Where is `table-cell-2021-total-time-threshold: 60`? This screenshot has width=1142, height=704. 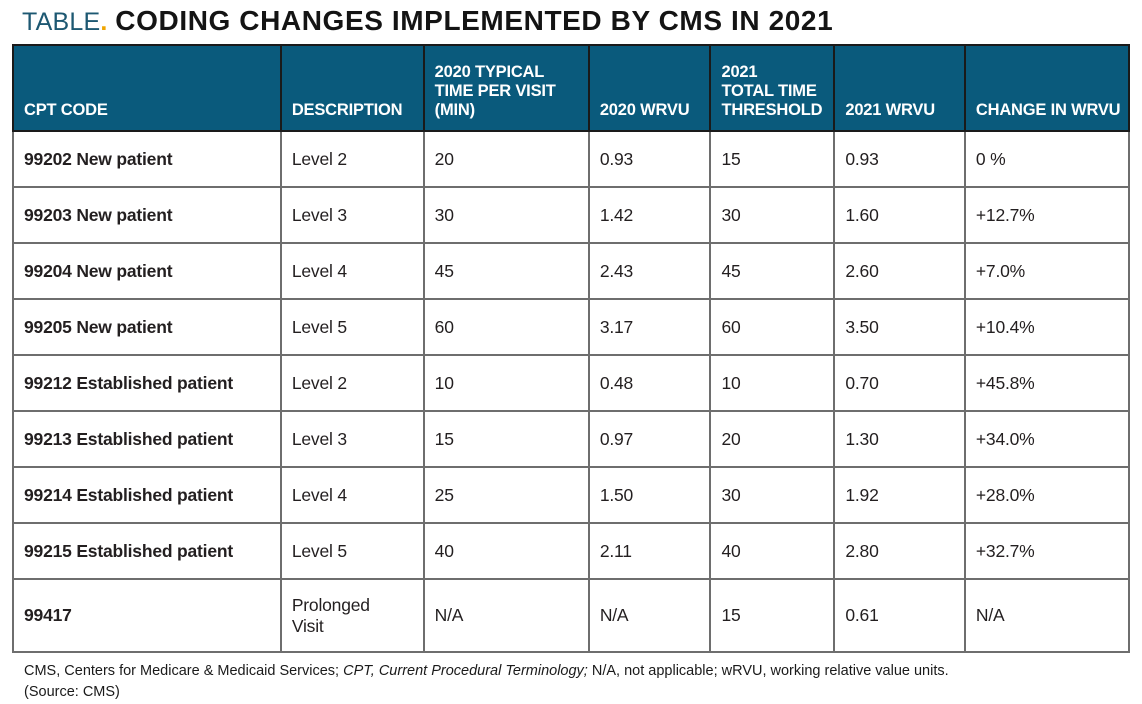
table-cell-2021-total-time-threshold: 60 is located at coordinates (772, 327).